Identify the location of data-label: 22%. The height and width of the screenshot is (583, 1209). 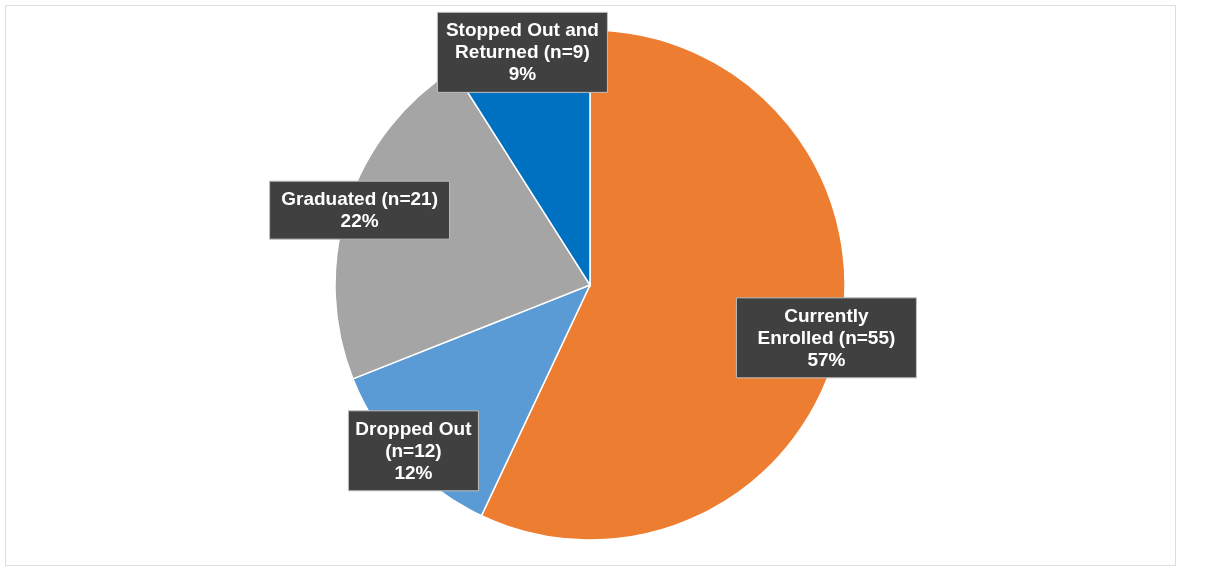
(359, 221).